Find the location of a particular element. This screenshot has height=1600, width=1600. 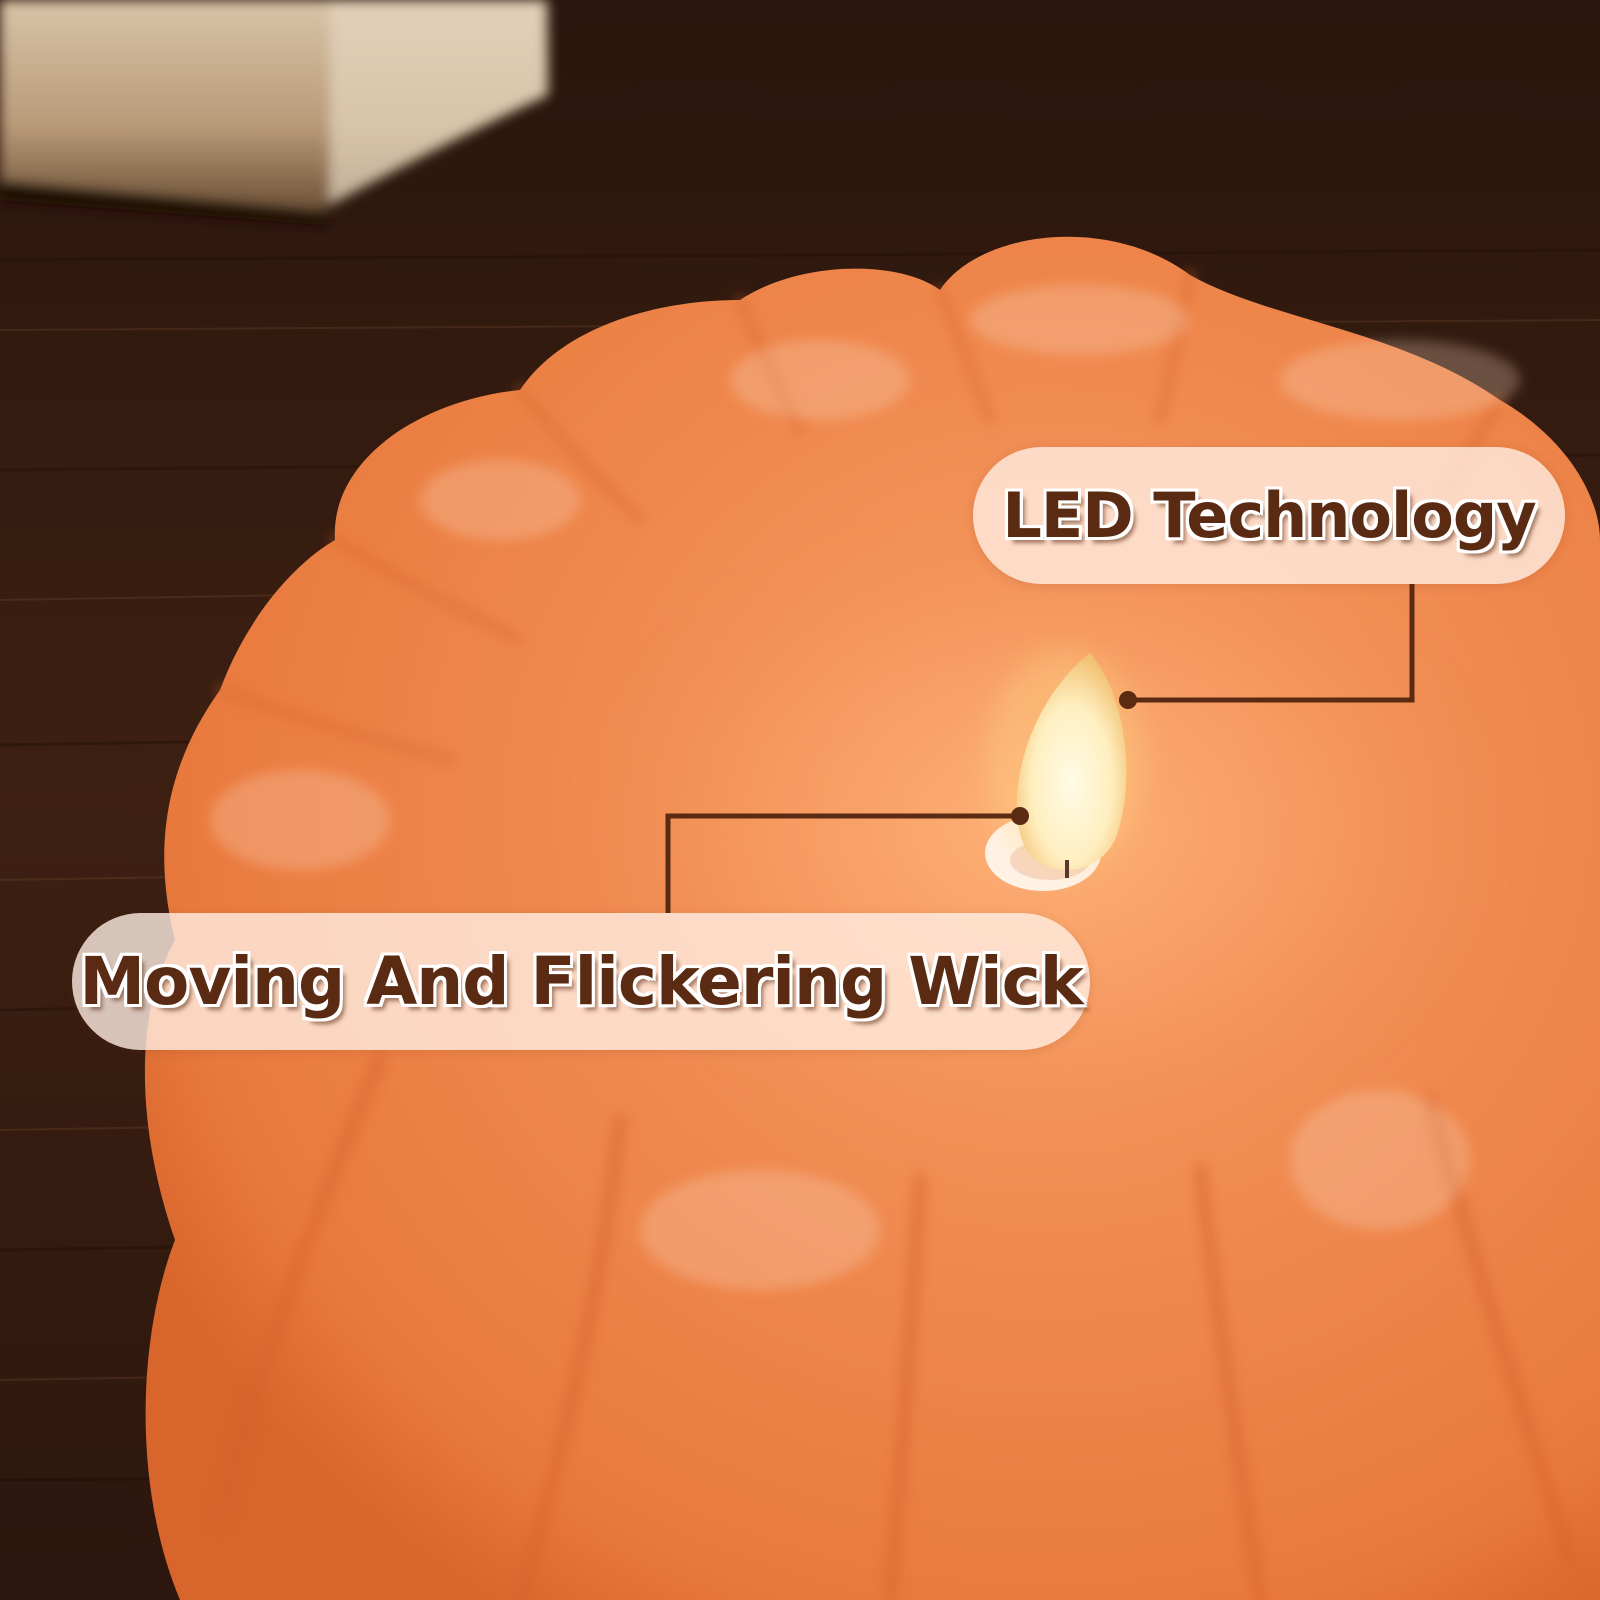

flickering-wick-label: Moving And Flickering Wick is located at coordinates (581, 981).